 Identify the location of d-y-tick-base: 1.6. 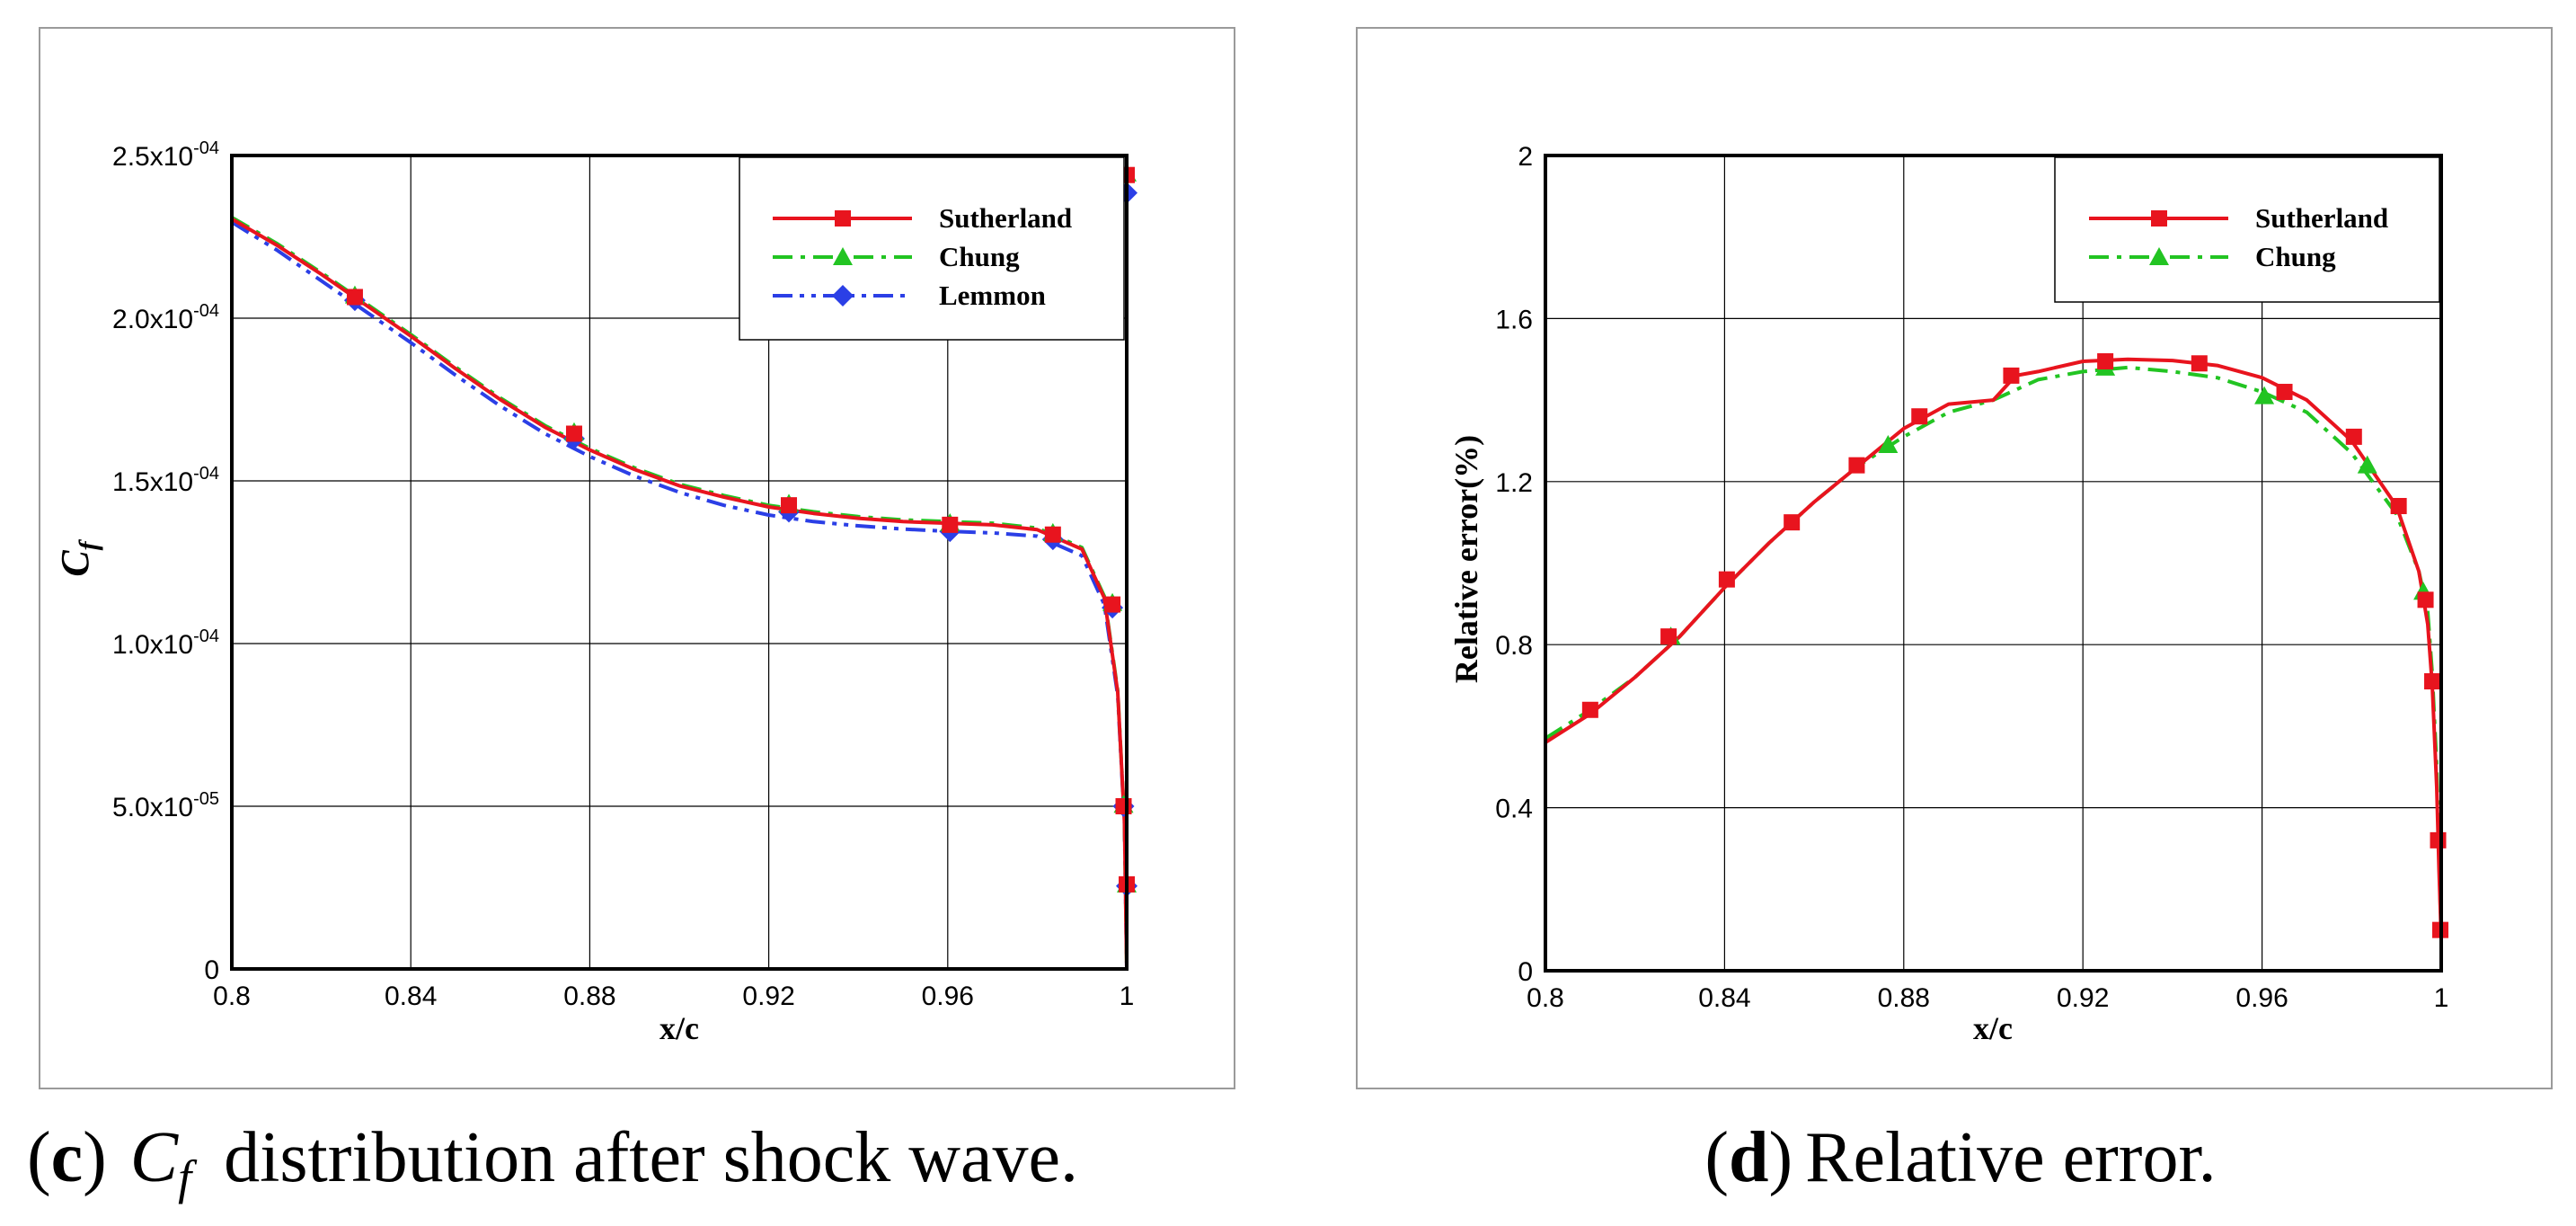
(1514, 319).